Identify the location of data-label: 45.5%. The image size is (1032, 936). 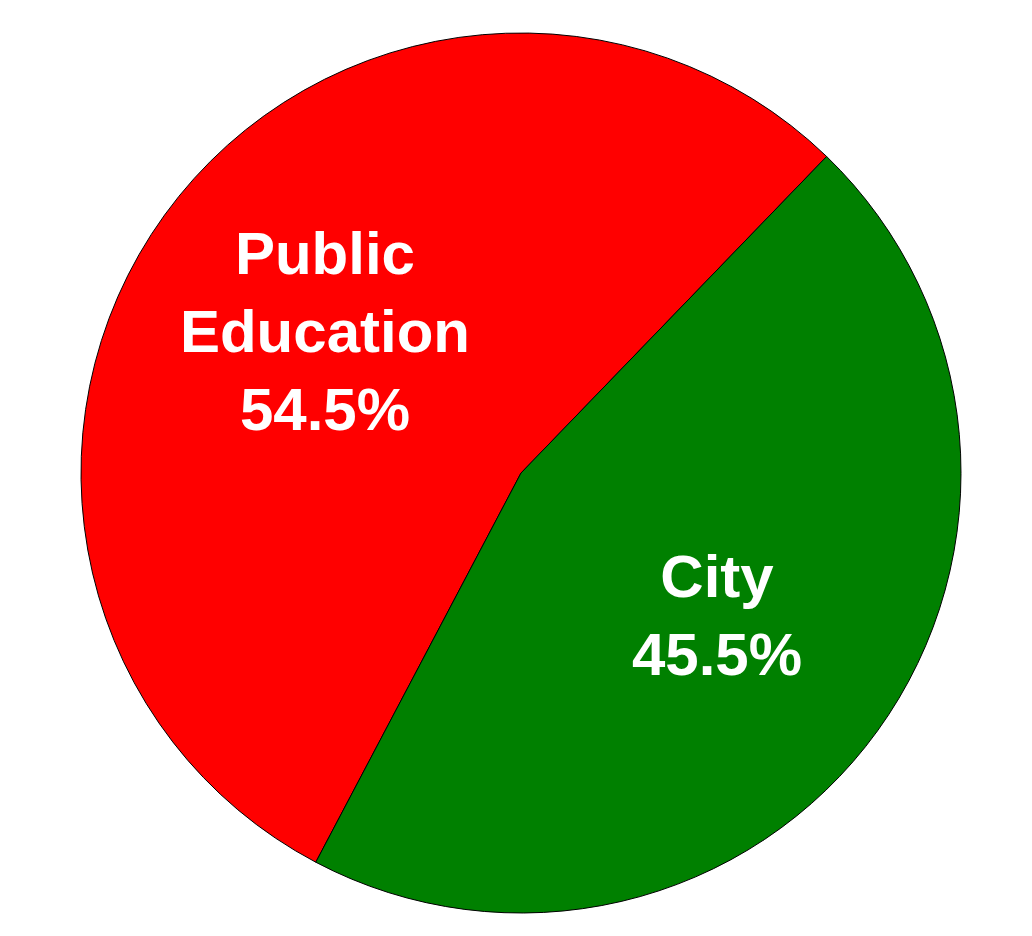
(717, 654).